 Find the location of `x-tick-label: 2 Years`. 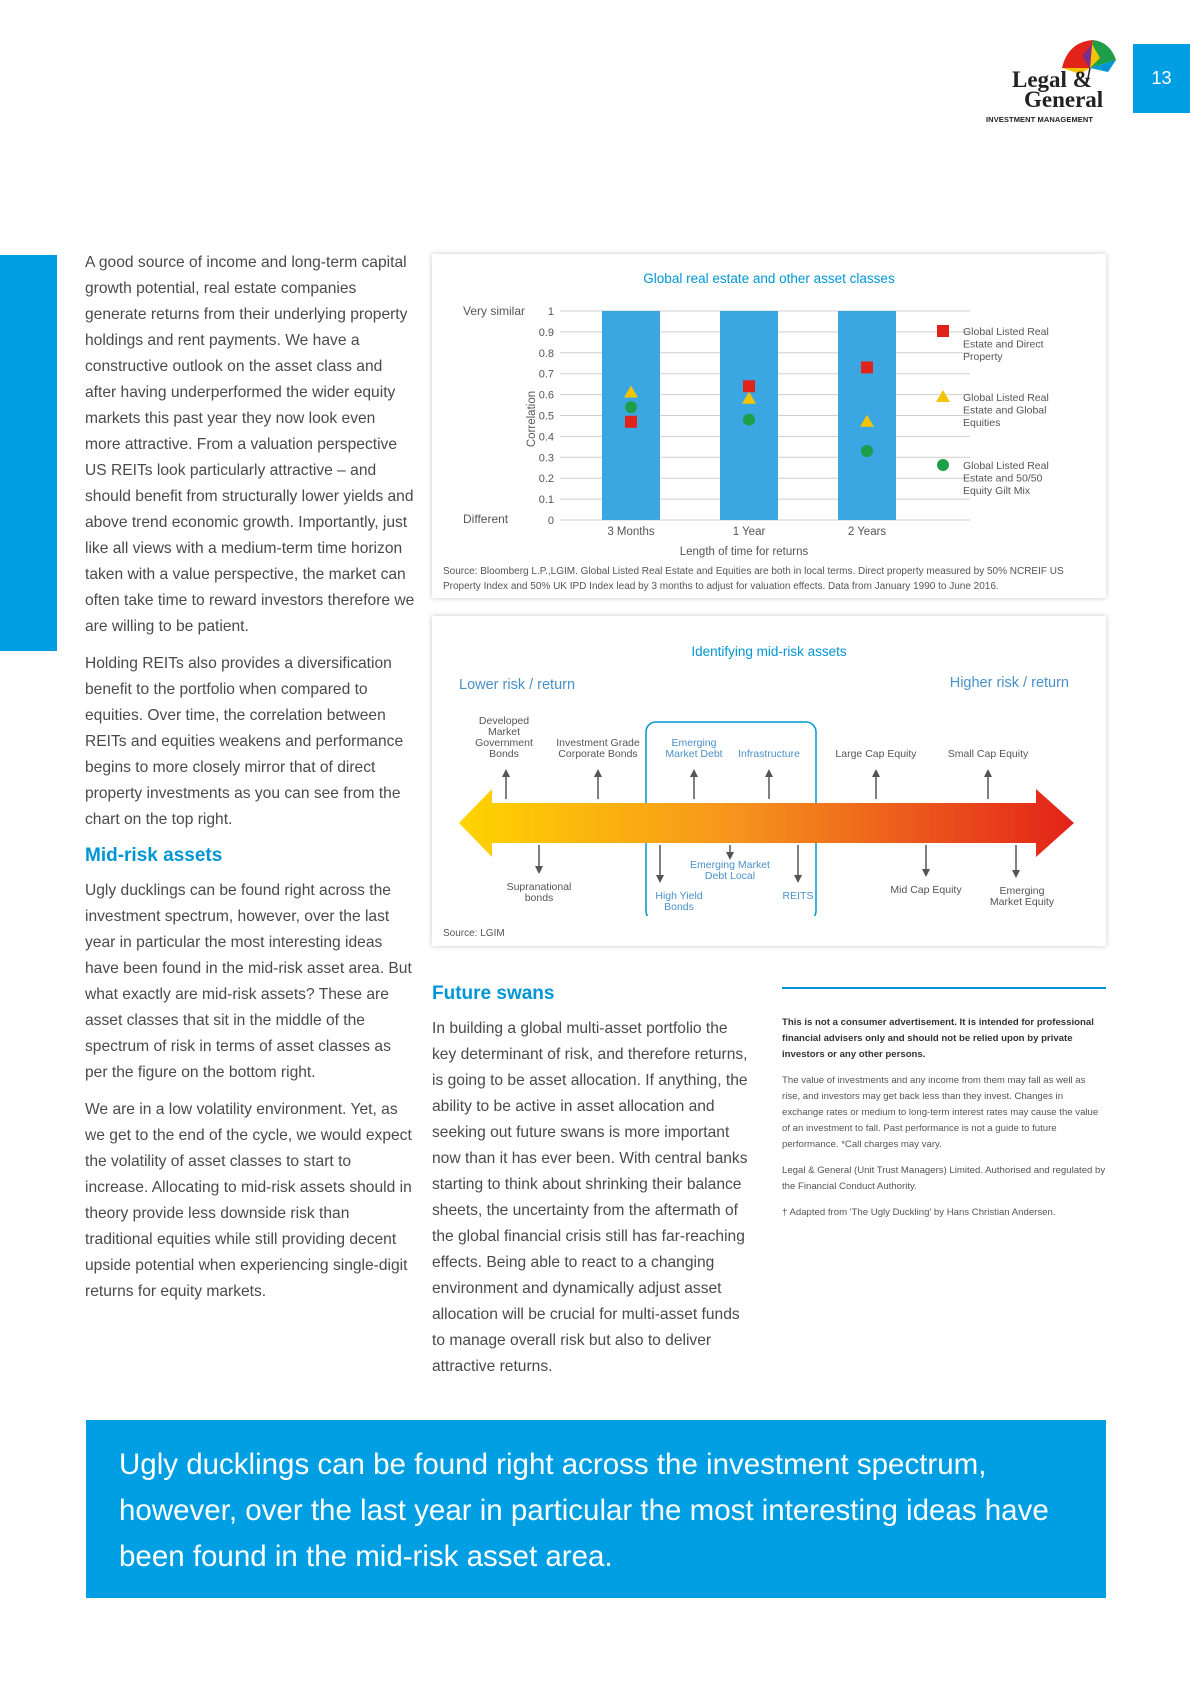

x-tick-label: 2 Years is located at coordinates (867, 532).